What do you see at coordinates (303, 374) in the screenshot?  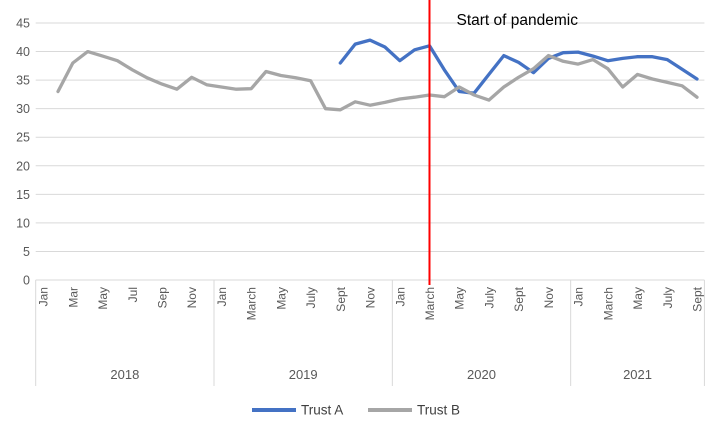 I see `x-axis-year-label: 2019` at bounding box center [303, 374].